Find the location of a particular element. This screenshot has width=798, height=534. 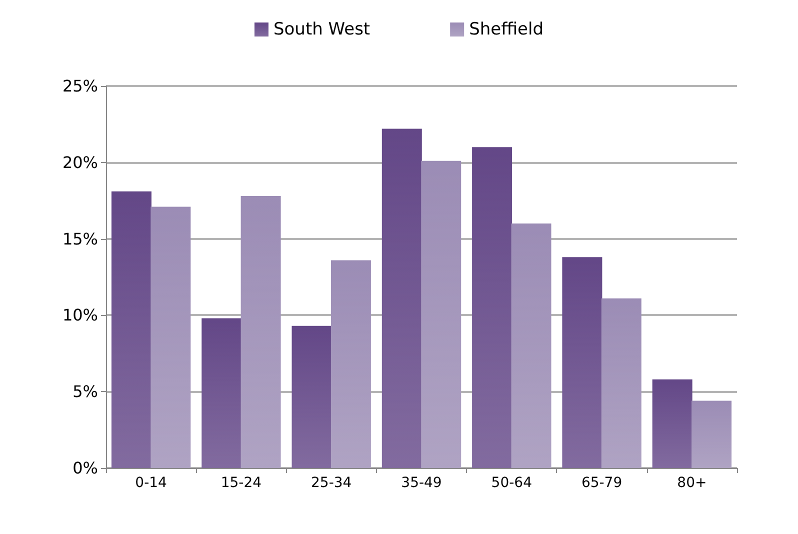

y-tick-label: 15% is located at coordinates (80, 238).